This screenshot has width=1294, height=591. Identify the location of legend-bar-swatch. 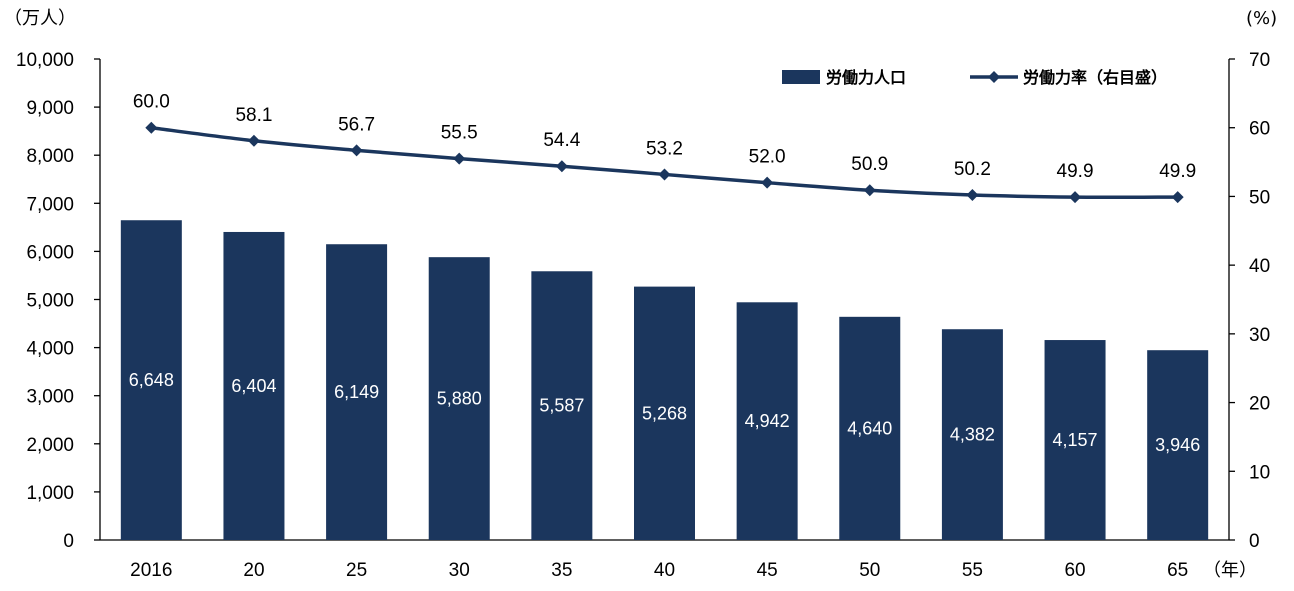
(801, 77).